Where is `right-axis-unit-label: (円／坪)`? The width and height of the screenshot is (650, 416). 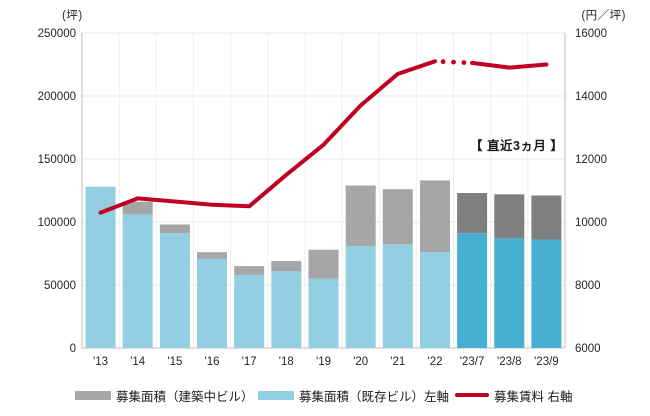
right-axis-unit-label: (円／坪) is located at coordinates (603, 16).